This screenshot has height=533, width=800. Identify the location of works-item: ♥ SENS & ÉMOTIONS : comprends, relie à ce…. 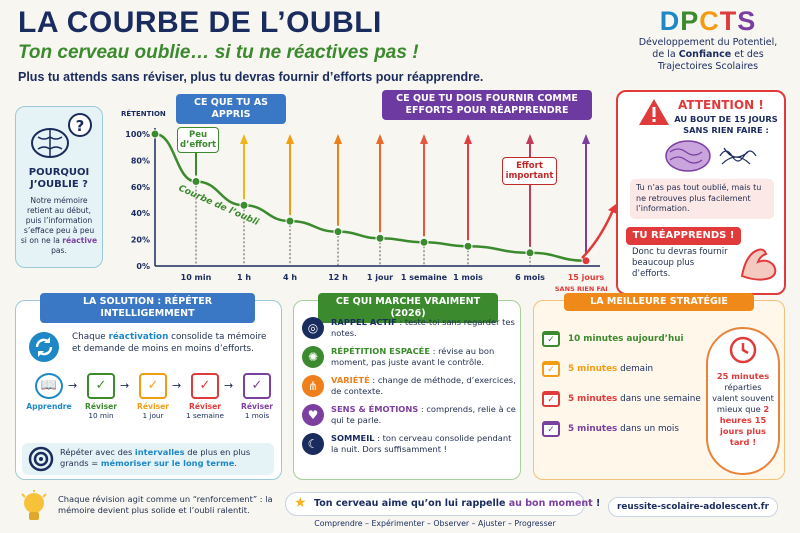
(409, 415).